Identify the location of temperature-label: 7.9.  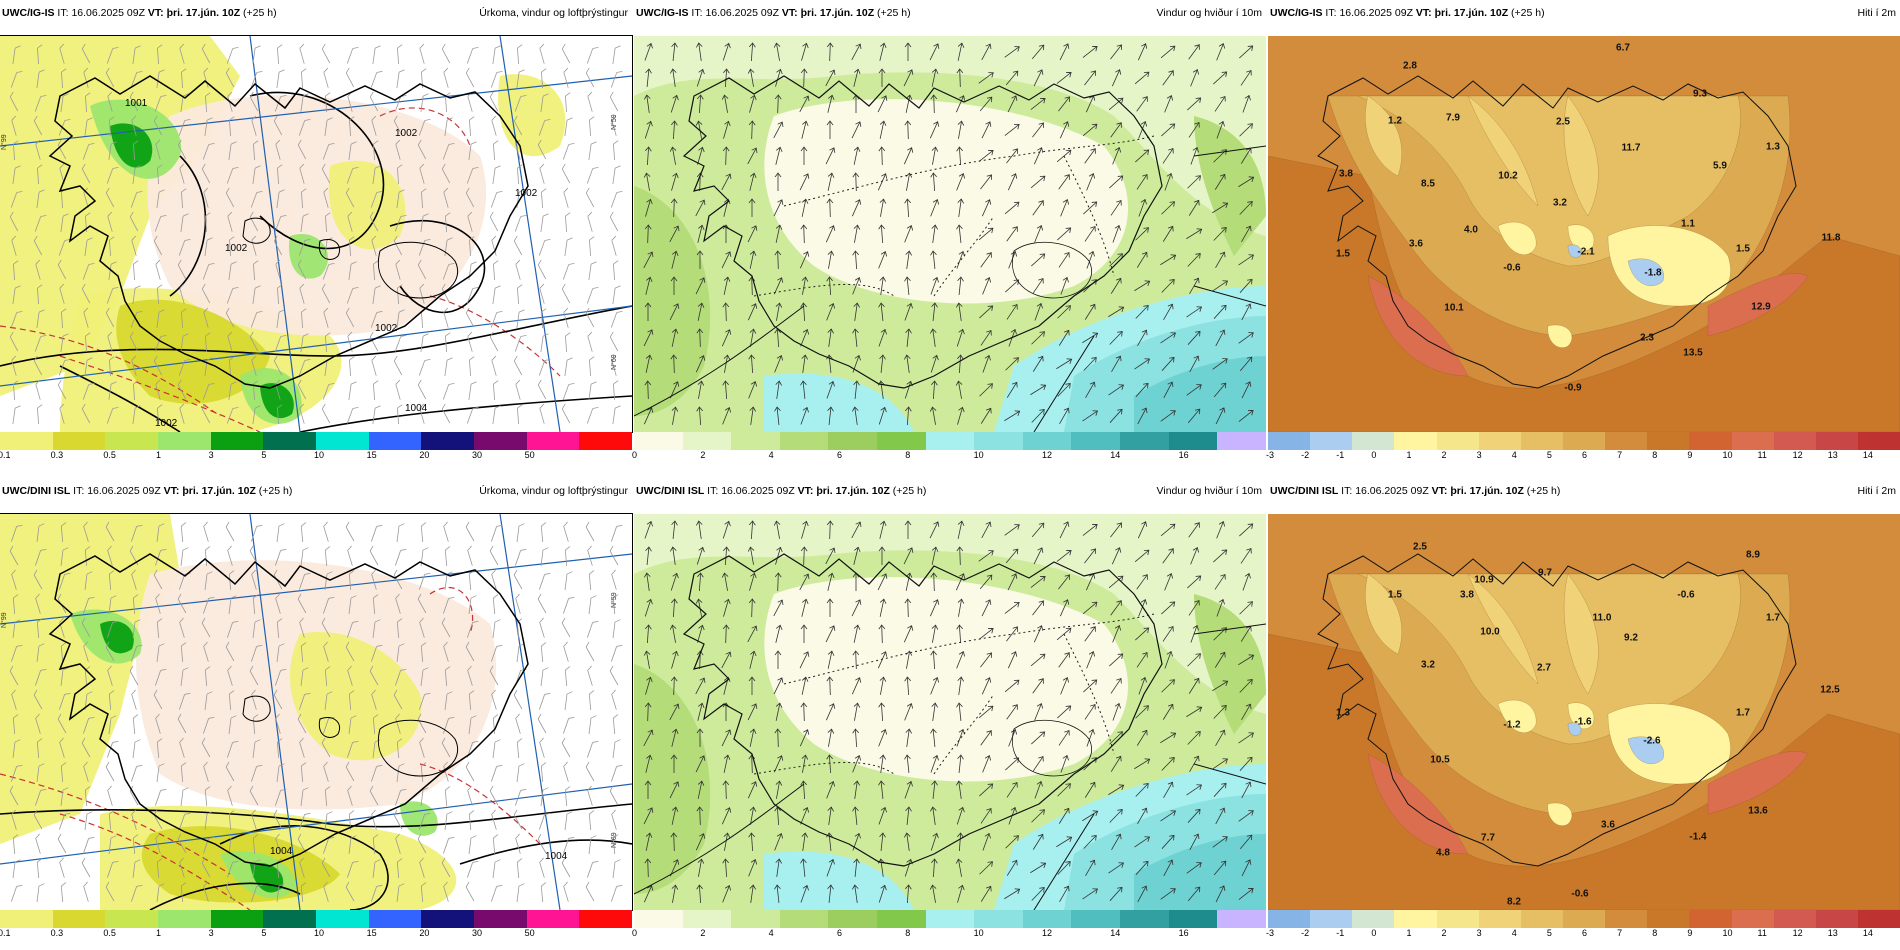
(1453, 118).